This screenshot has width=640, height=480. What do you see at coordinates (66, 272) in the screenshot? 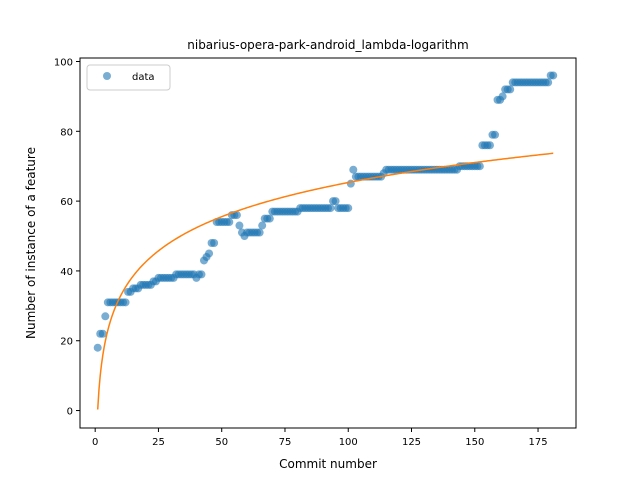
I see `y-tick-label: 40` at bounding box center [66, 272].